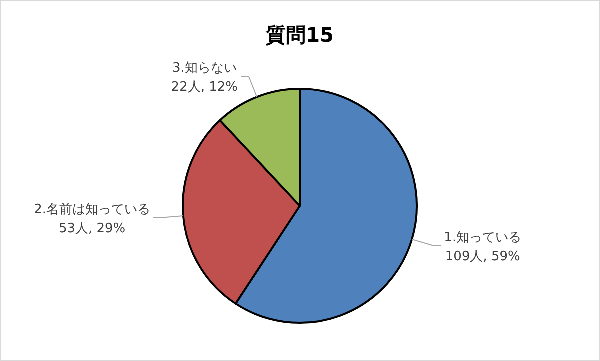 This screenshot has width=600, height=361. I want to click on data-label: 109人, 59%, so click(482, 256).